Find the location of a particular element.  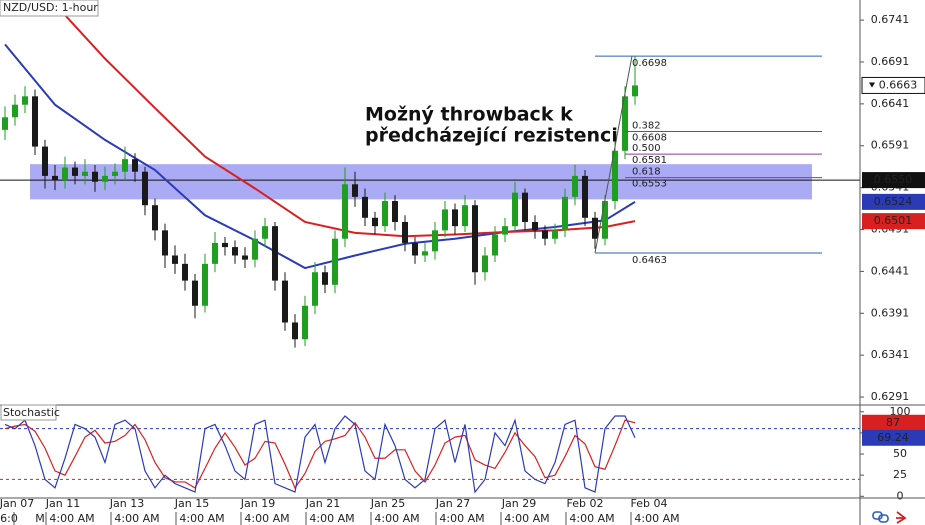

stoch-title: Stochastic is located at coordinates (31, 412).